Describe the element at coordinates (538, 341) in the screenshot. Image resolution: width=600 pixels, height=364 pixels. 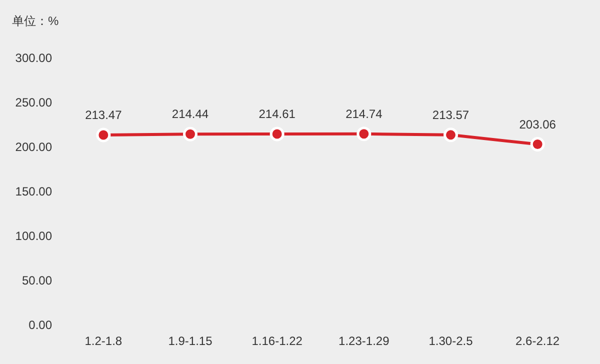
I see `x-tick-label: 2.6-2.12` at that location.